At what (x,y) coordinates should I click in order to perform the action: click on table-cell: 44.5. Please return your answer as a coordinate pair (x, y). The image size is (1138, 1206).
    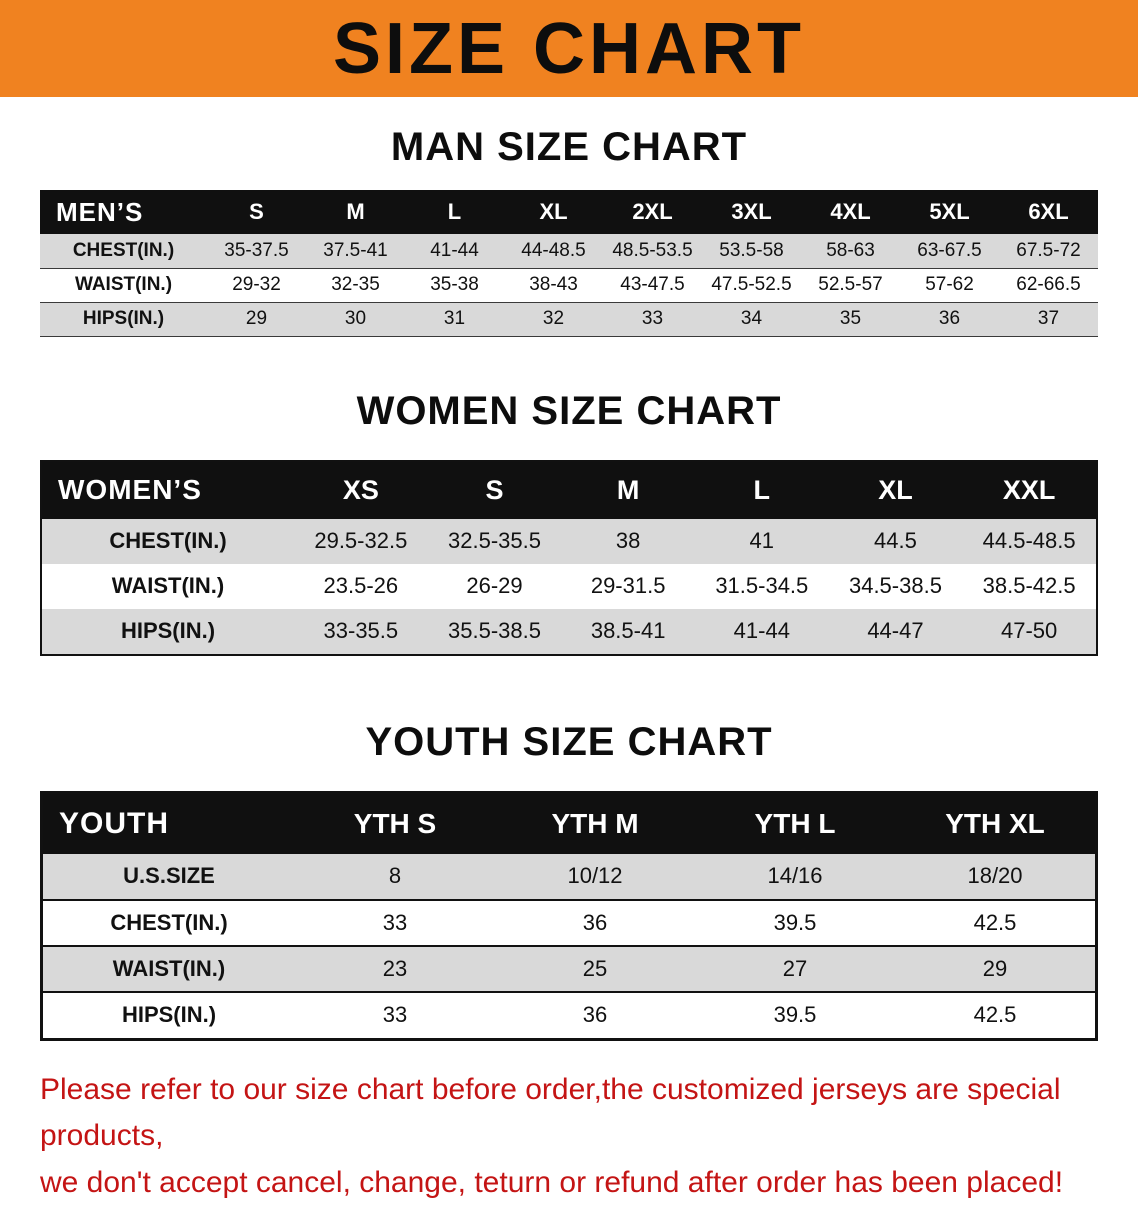
    Looking at the image, I should click on (896, 541).